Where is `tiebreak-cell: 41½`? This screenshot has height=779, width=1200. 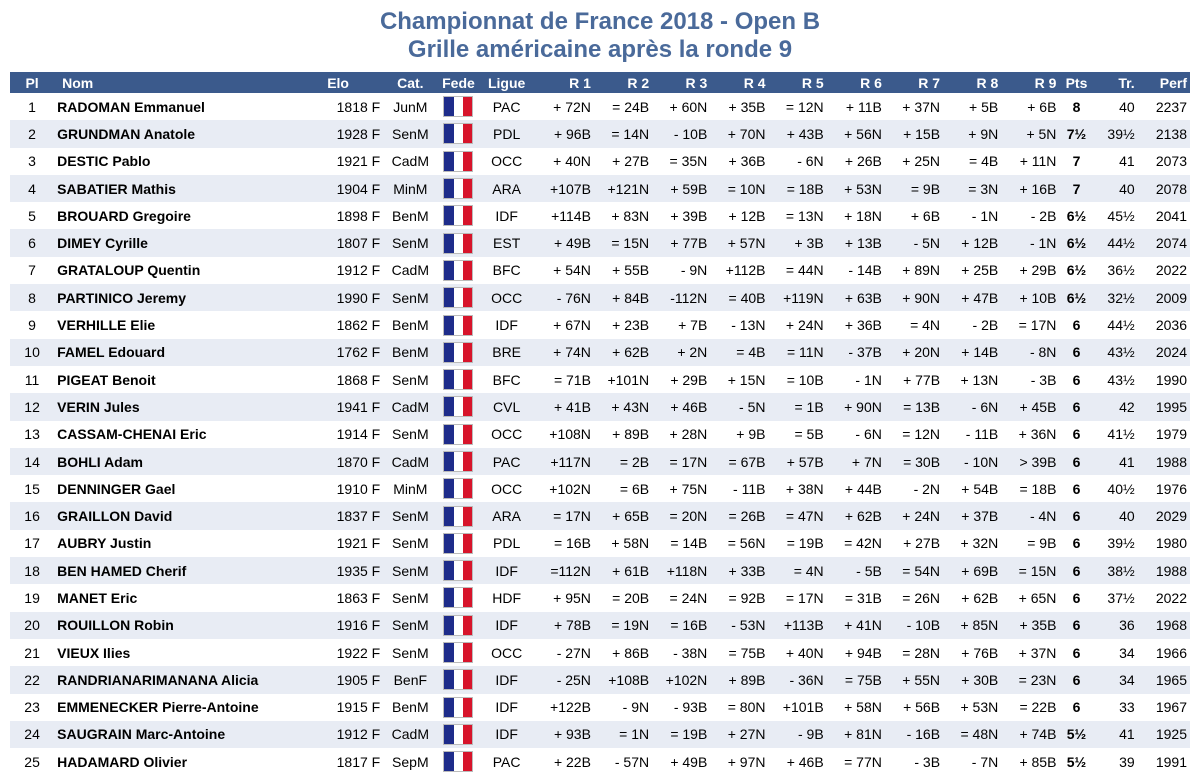 tiebreak-cell: 41½ is located at coordinates (1121, 434).